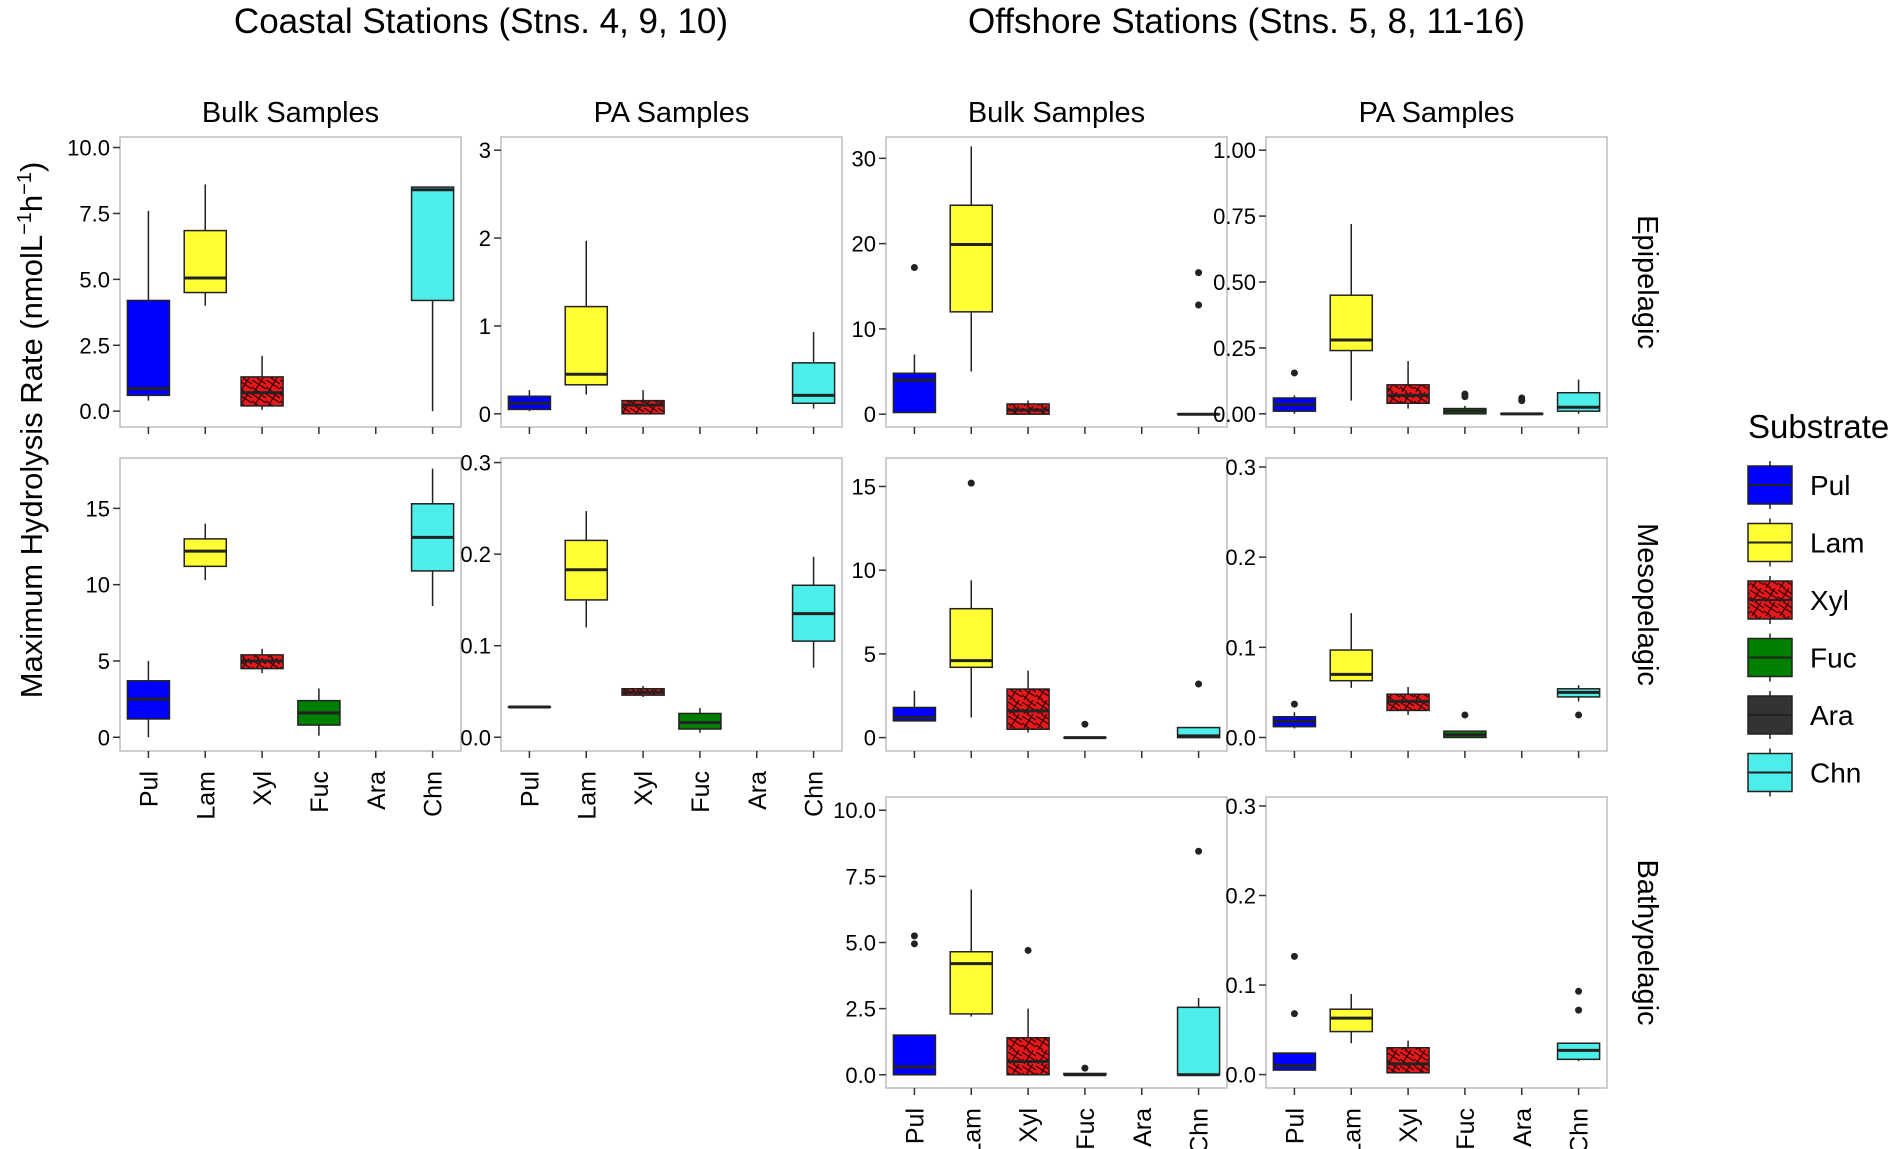 This screenshot has width=1902, height=1149. I want to click on y-tick-label: 2, so click(485, 238).